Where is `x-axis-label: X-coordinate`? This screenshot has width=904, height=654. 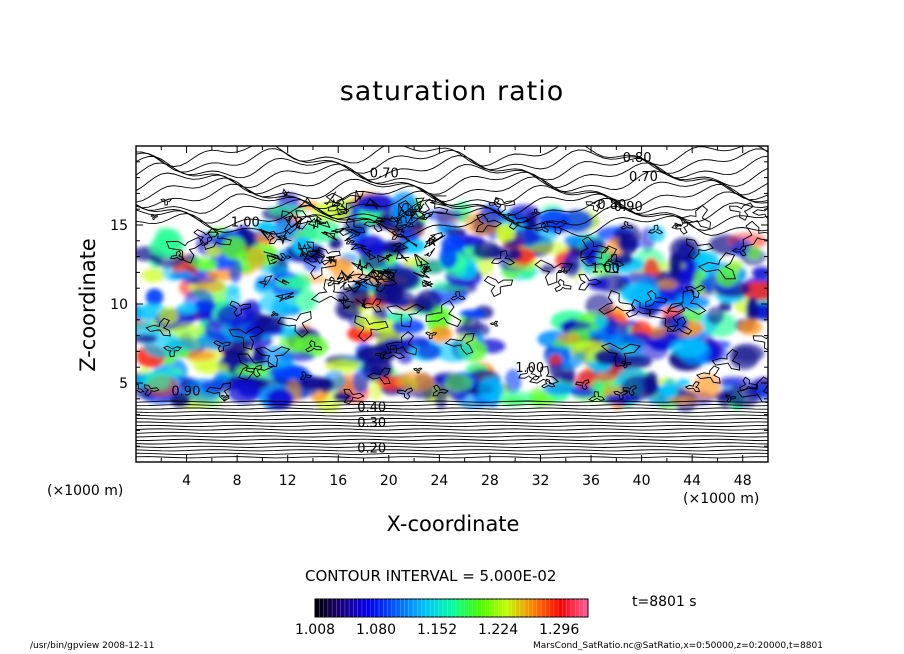
x-axis-label: X-coordinate is located at coordinates (453, 524).